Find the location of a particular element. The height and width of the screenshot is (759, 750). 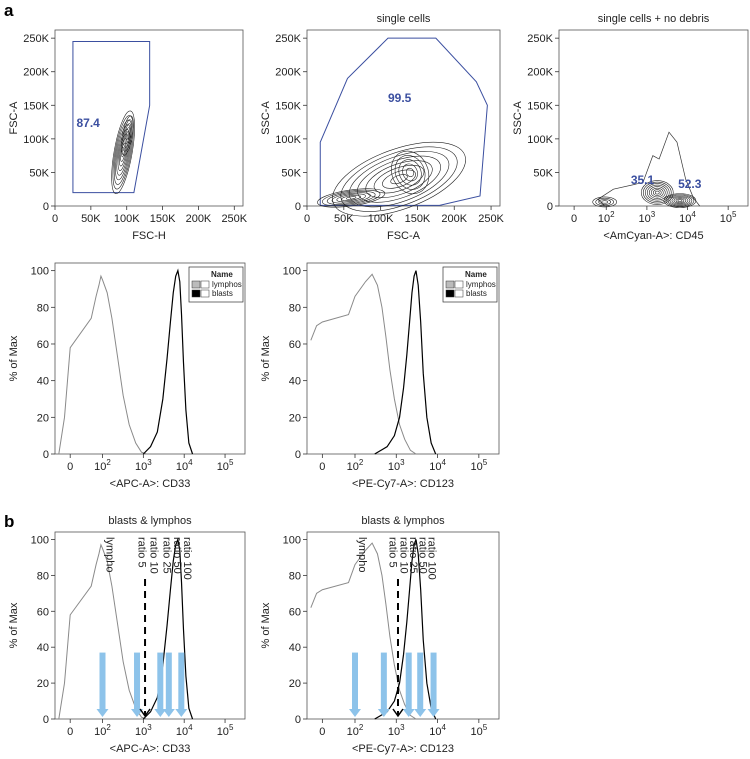

x-axis-label: <APC-A>: CD33 is located at coordinates (150, 749).